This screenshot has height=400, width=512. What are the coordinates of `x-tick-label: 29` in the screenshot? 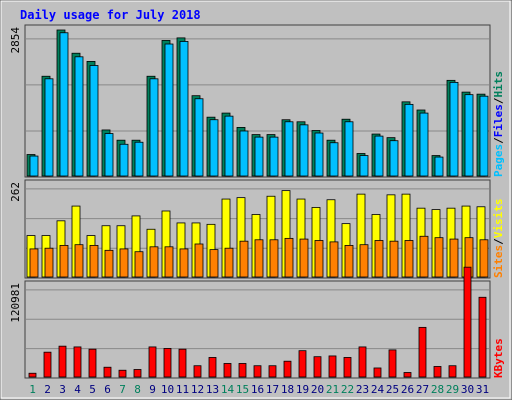 It's located at (452, 389).